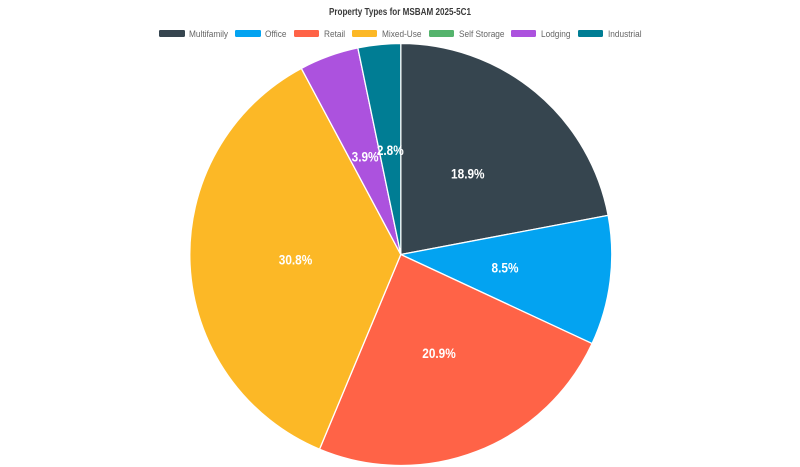  Describe the element at coordinates (505, 268) in the screenshot. I see `svg-text: 8.5%` at that location.